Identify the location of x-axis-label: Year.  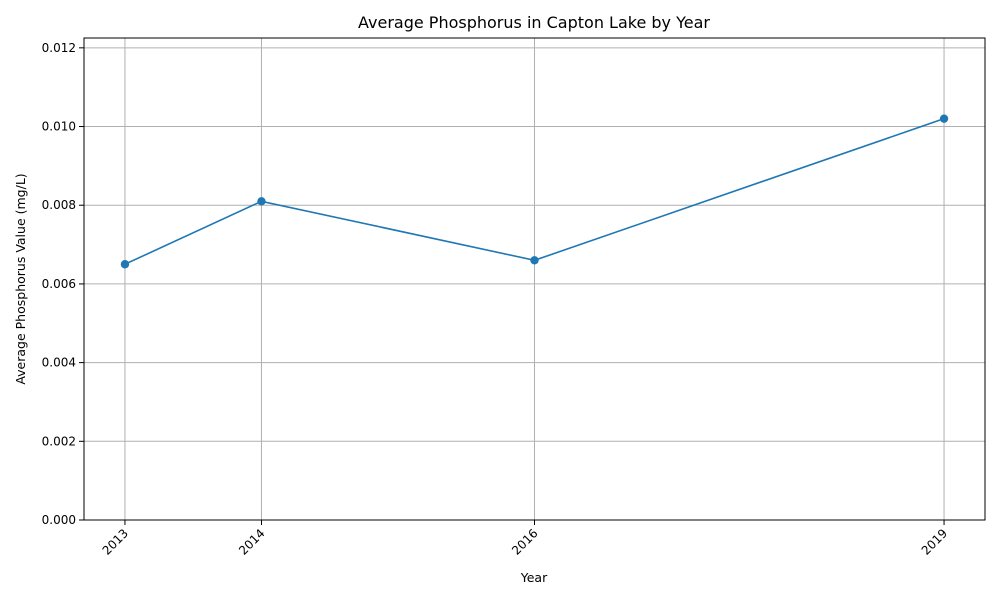
(534, 577).